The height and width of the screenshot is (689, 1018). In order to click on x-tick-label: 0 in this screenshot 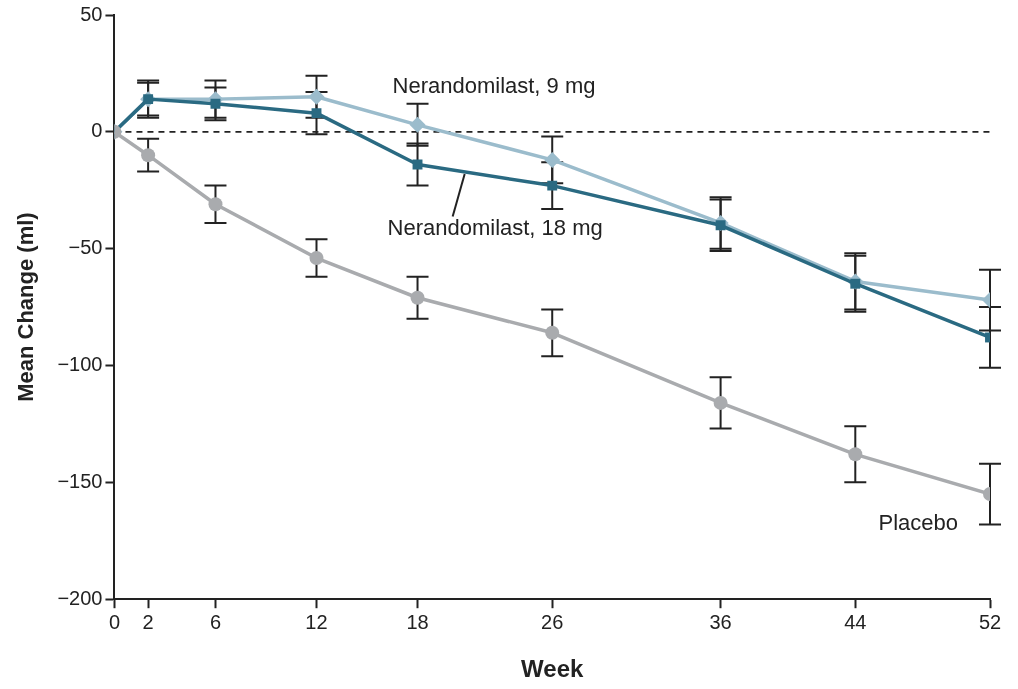, I will do `click(114, 621)`.